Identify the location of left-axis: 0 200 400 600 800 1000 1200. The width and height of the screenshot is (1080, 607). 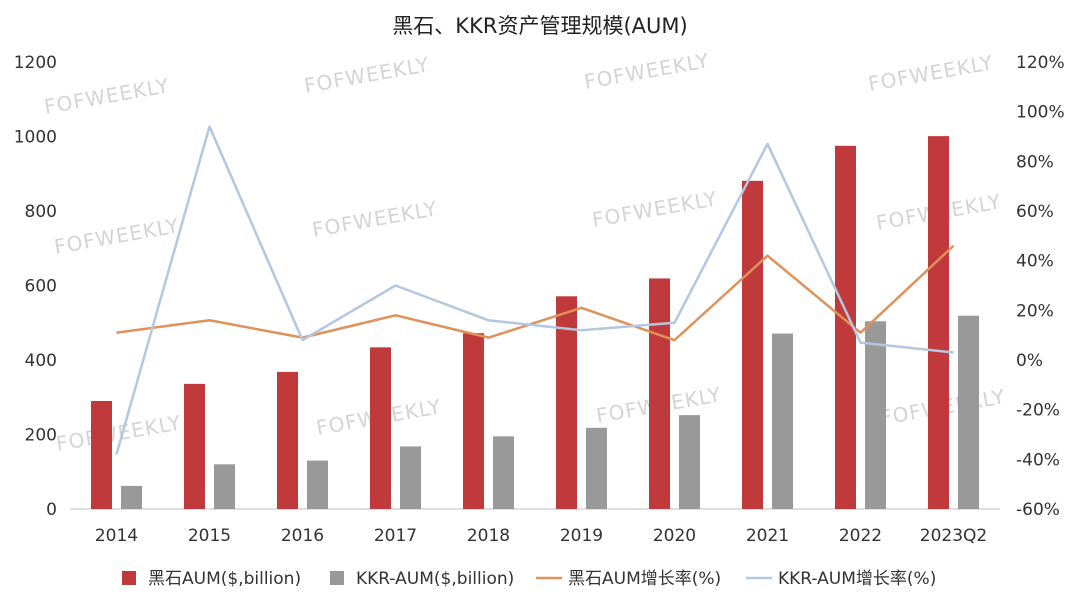
(35, 286).